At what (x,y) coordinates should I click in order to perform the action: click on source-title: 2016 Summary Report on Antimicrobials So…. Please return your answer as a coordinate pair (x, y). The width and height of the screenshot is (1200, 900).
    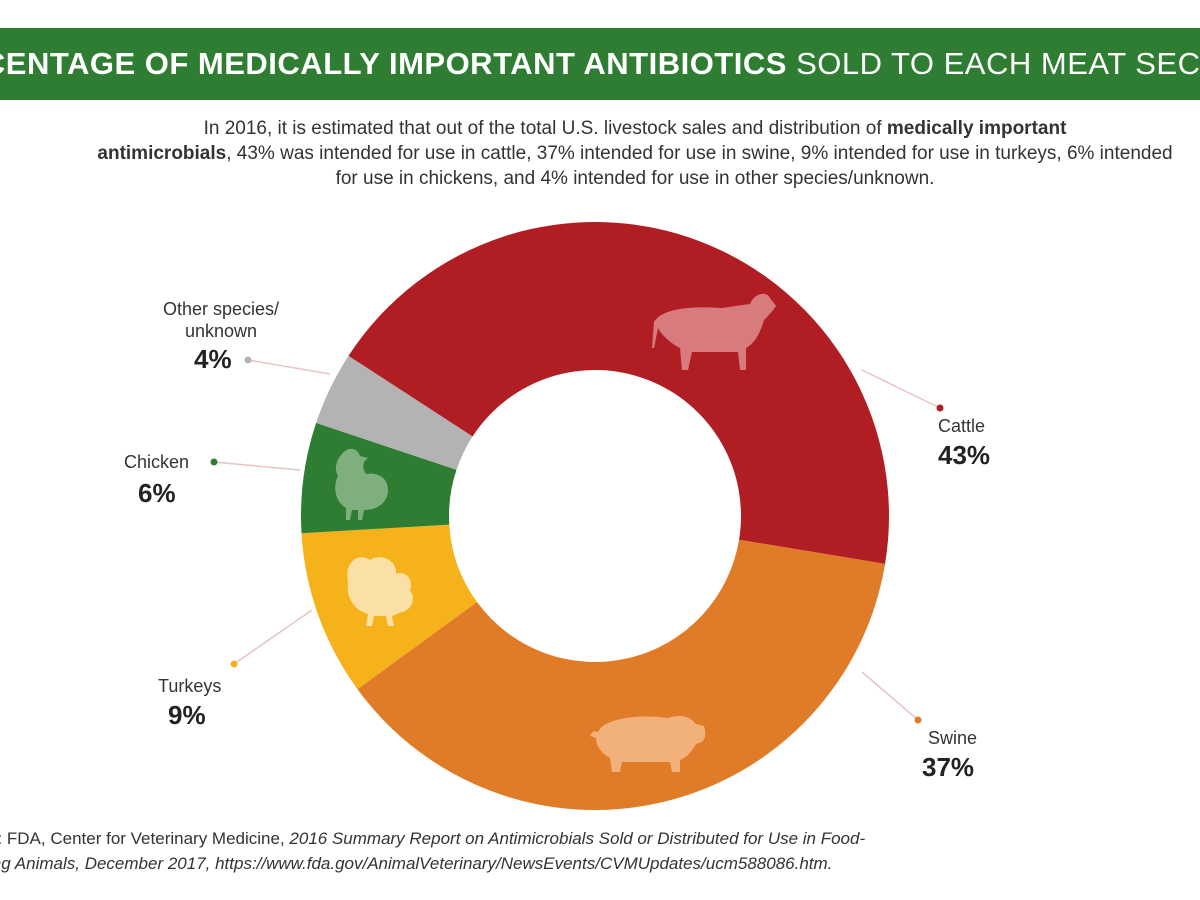
    Looking at the image, I should click on (577, 838).